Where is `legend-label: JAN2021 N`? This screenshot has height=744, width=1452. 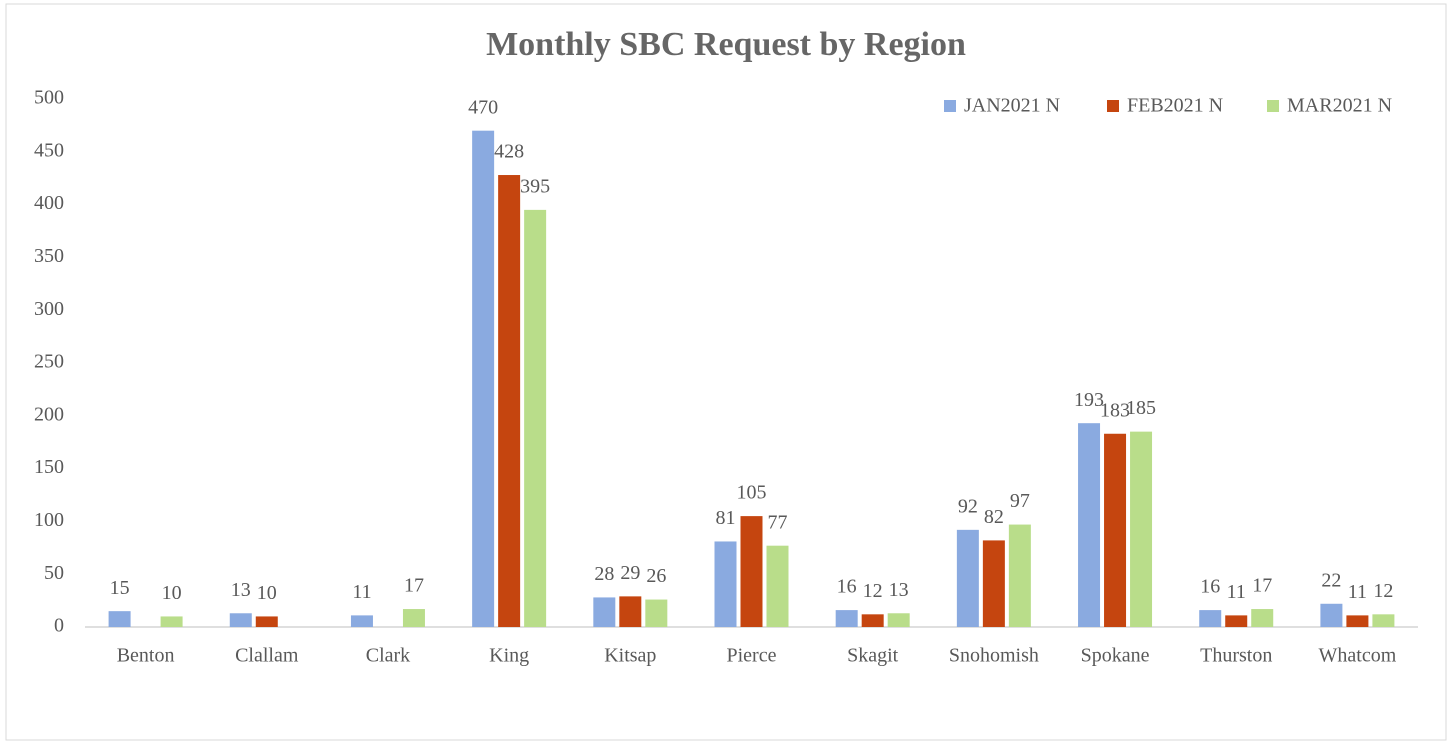
legend-label: JAN2021 N is located at coordinates (1012, 106).